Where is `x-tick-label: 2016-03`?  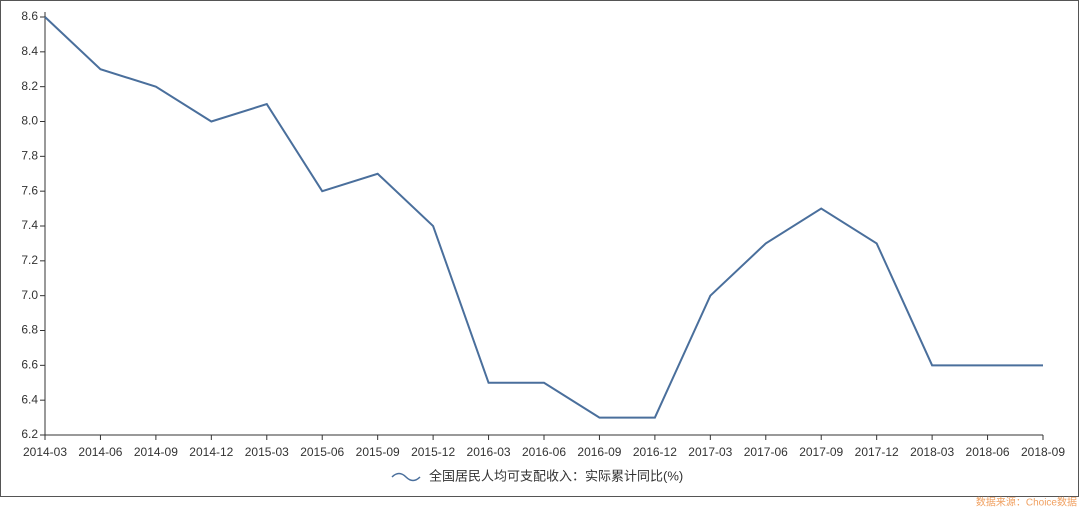 x-tick-label: 2016-03 is located at coordinates (489, 452).